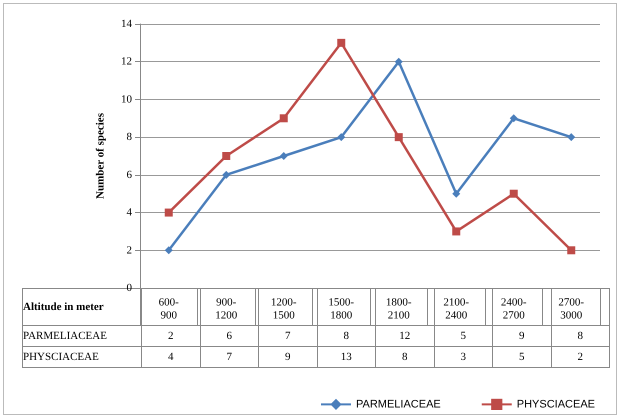  Describe the element at coordinates (126, 62) in the screenshot. I see `y-tick-label: 12` at that location.